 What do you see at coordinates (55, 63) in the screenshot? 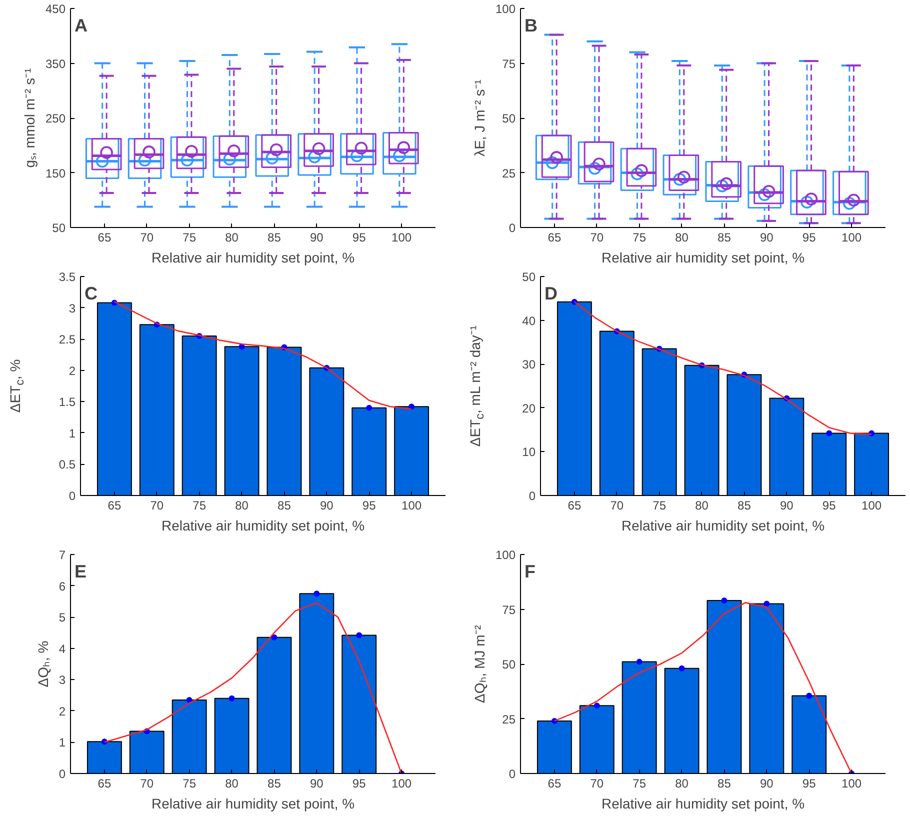
I see `y-tick-label: 350` at bounding box center [55, 63].